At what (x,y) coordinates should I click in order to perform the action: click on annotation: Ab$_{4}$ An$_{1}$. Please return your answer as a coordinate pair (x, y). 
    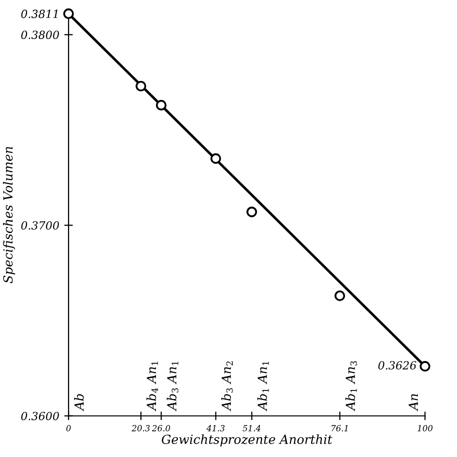
    Looking at the image, I should click on (152, 387).